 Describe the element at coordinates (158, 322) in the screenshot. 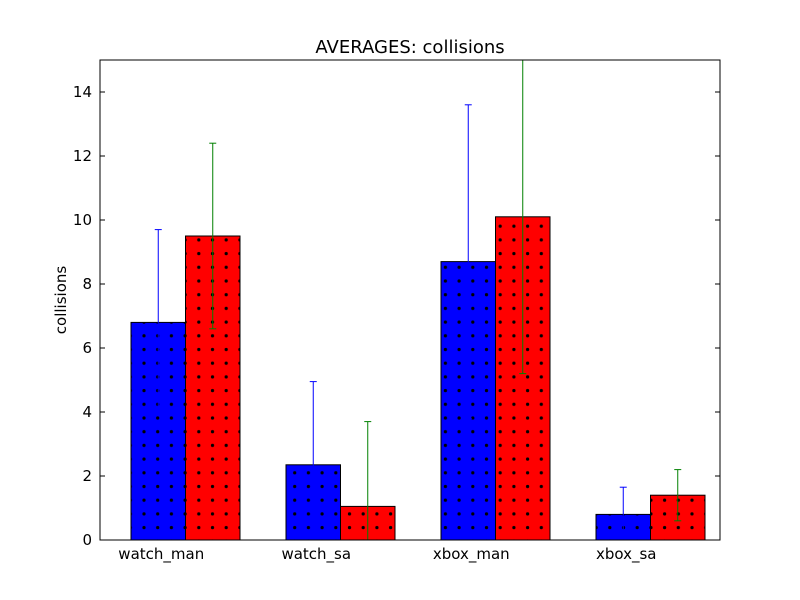

I see `error-bar-watch_man-s1` at that location.